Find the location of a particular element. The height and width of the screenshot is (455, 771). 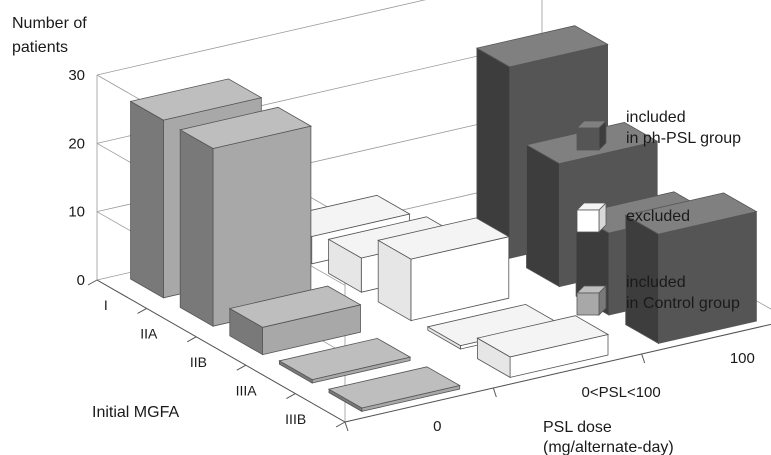

x-tick-label: IIIB is located at coordinates (295, 419).